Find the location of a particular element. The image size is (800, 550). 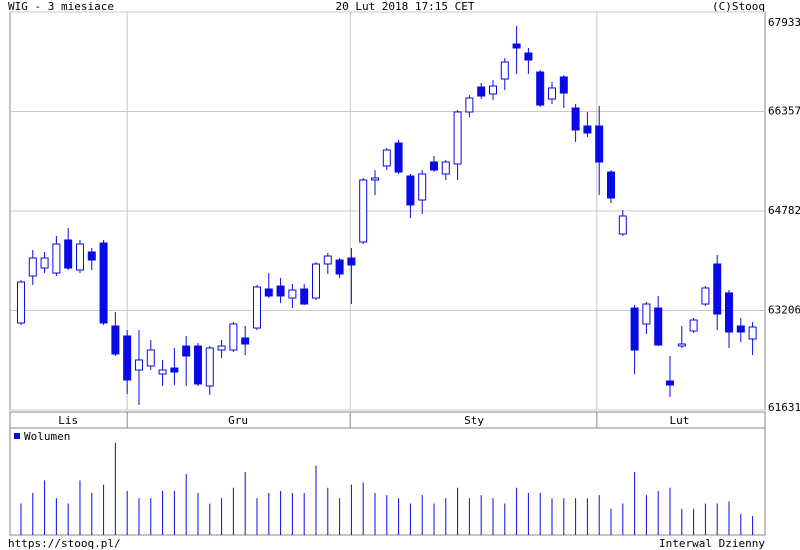

volume-legend-swatch is located at coordinates (17, 436).